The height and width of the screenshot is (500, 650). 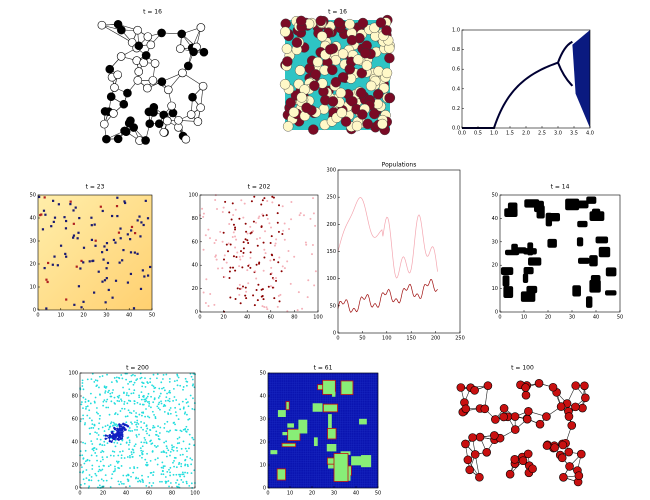 I want to click on x-tick-label: 0.0, so click(x=462, y=134).